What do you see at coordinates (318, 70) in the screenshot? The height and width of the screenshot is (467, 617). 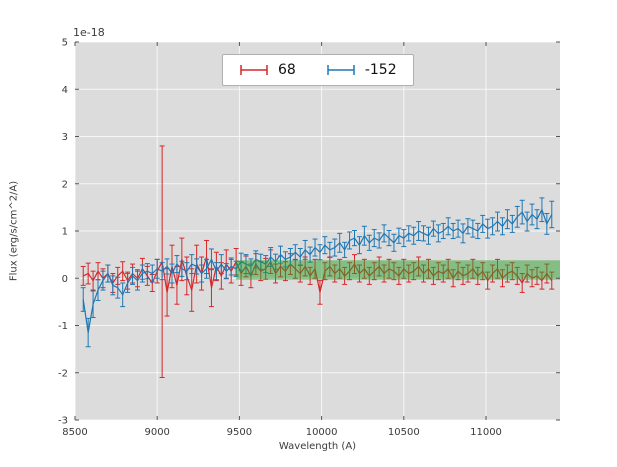 I see `legend: 68 -152` at bounding box center [318, 70].